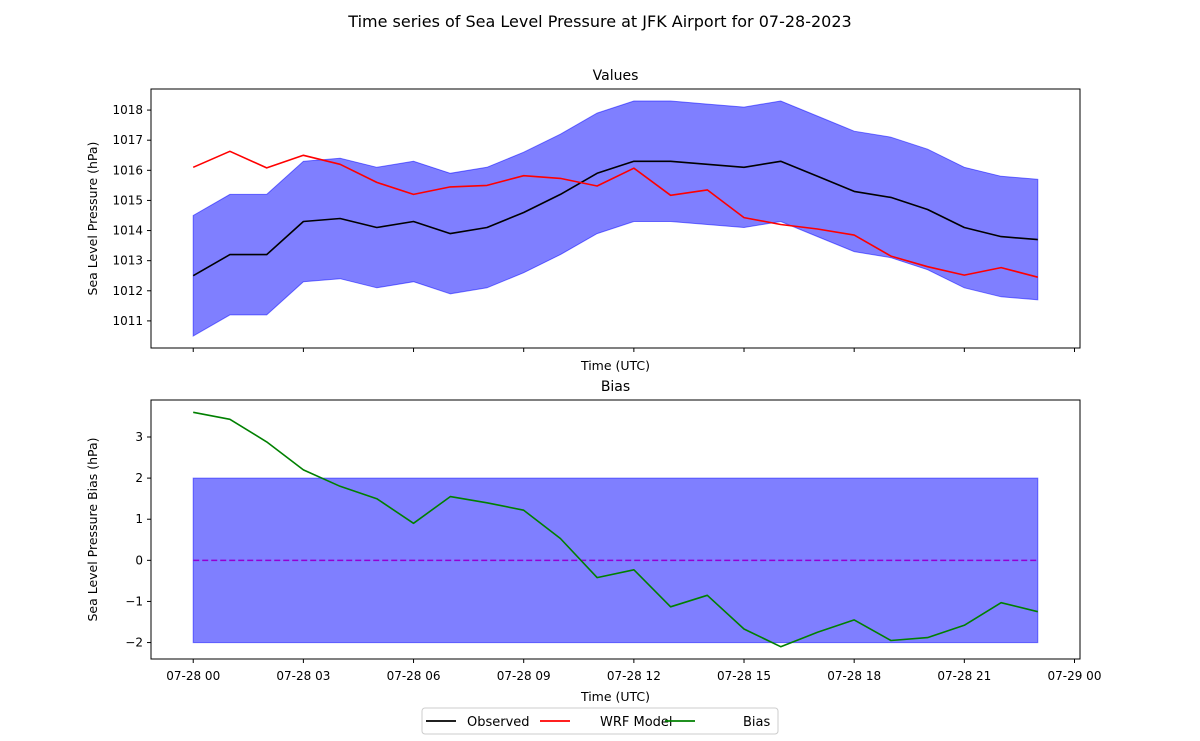 Image resolution: width=1200 pixels, height=741 pixels. What do you see at coordinates (127, 140) in the screenshot?
I see `y-tick-label: 1017` at bounding box center [127, 140].